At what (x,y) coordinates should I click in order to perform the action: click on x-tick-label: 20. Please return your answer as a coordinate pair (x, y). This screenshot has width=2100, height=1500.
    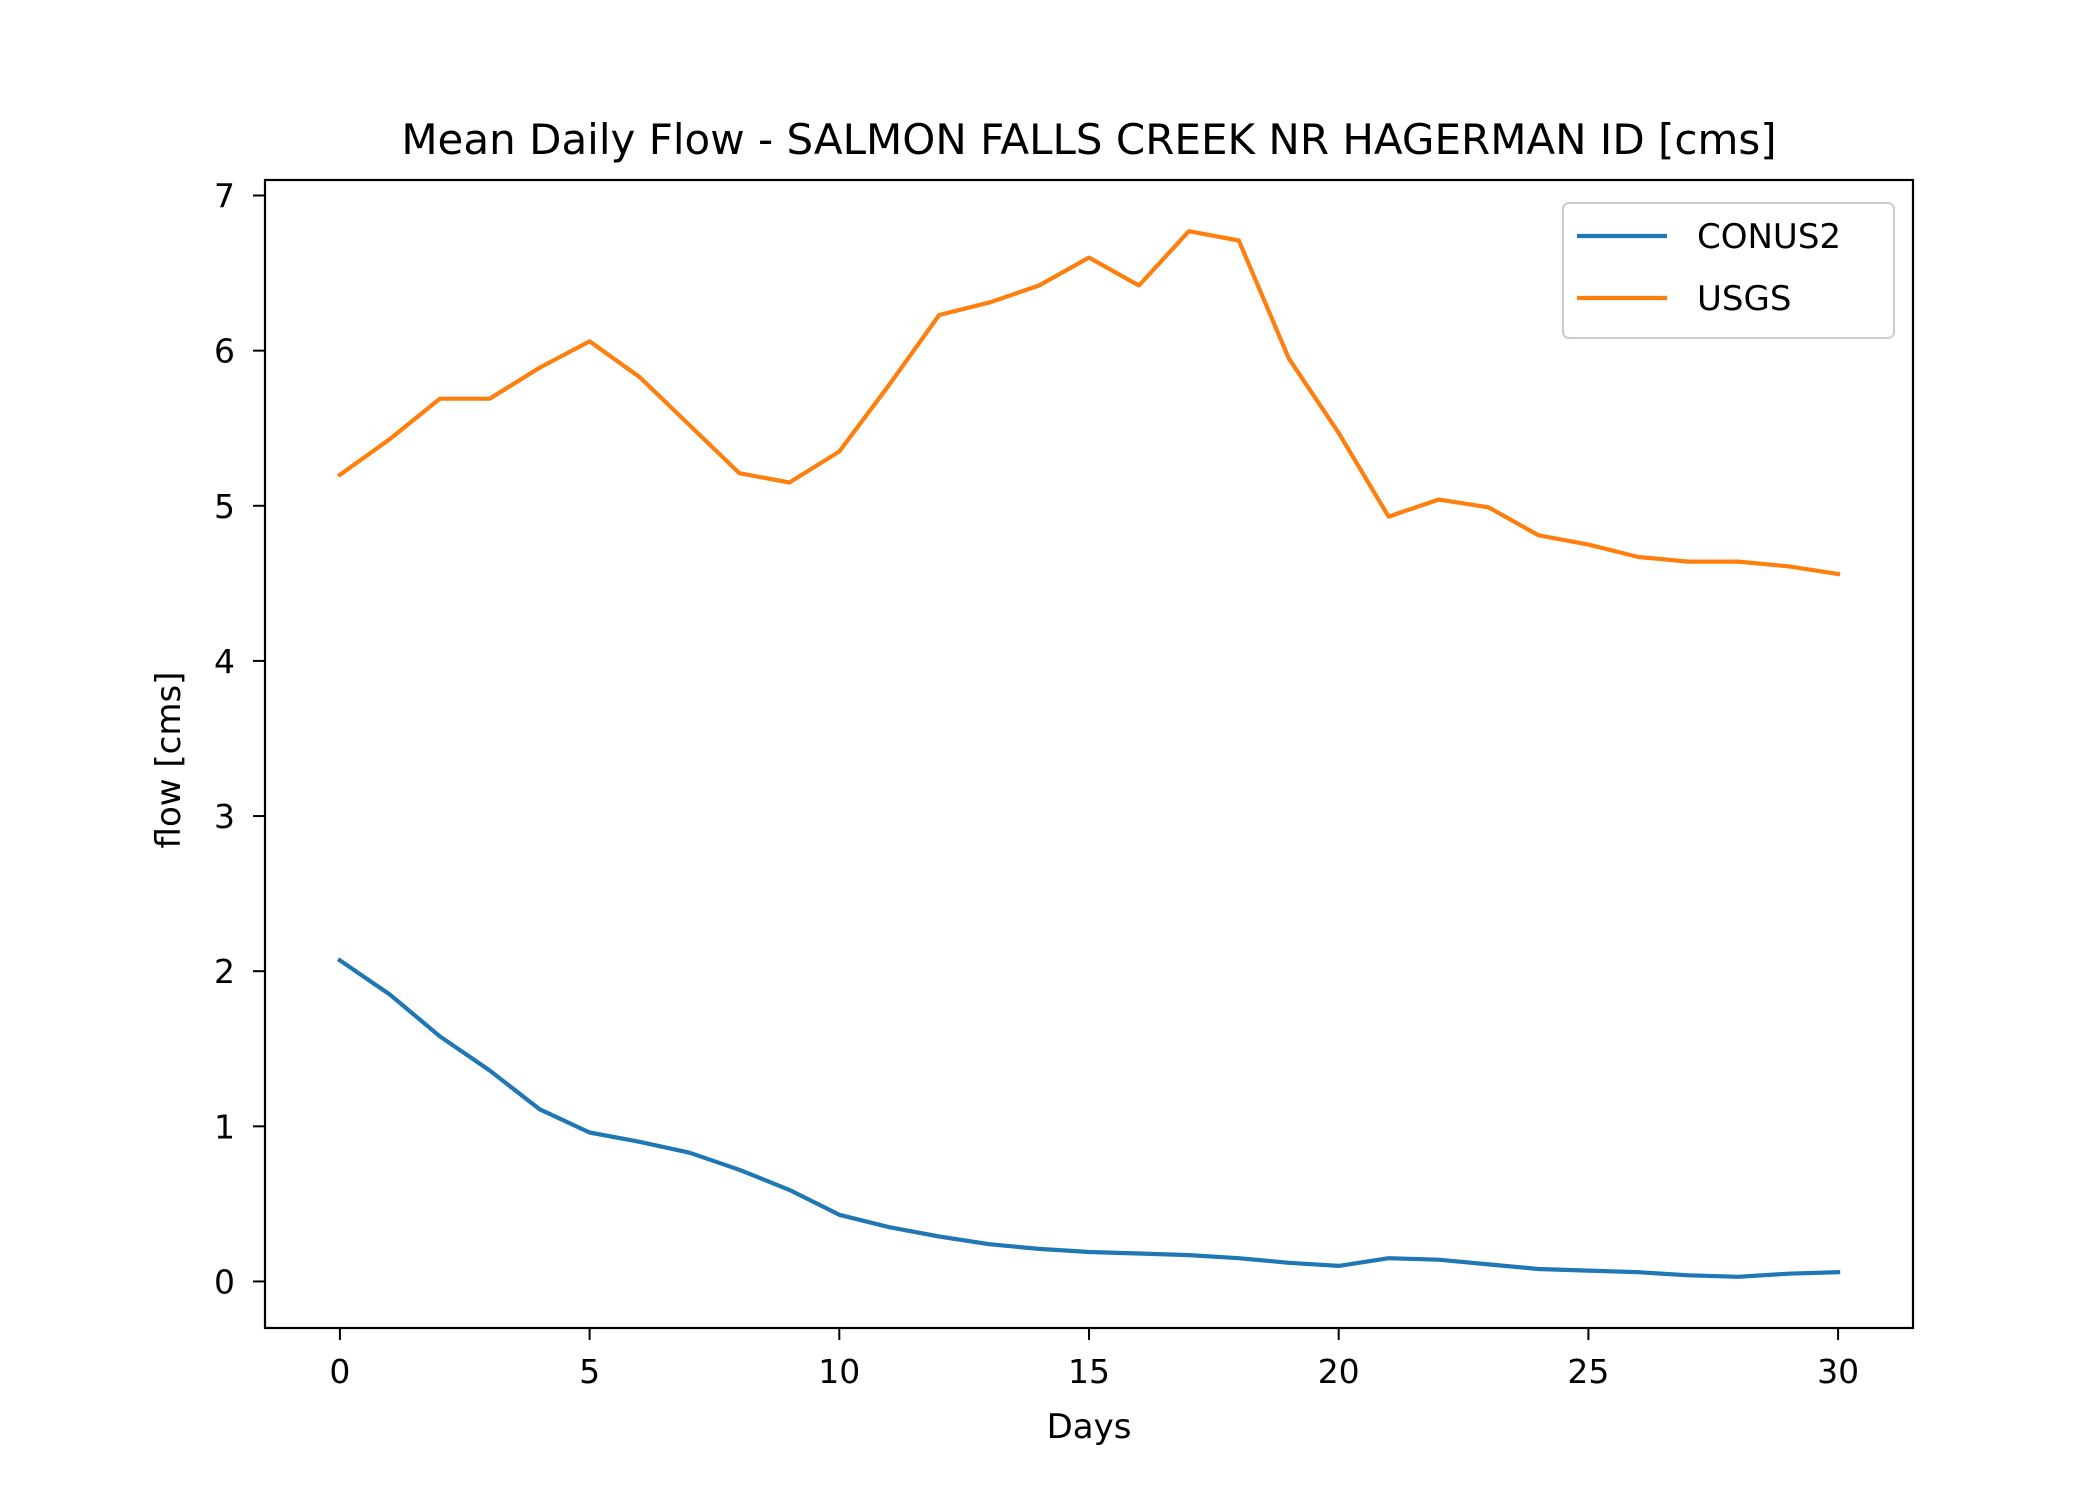
    Looking at the image, I should click on (1339, 1371).